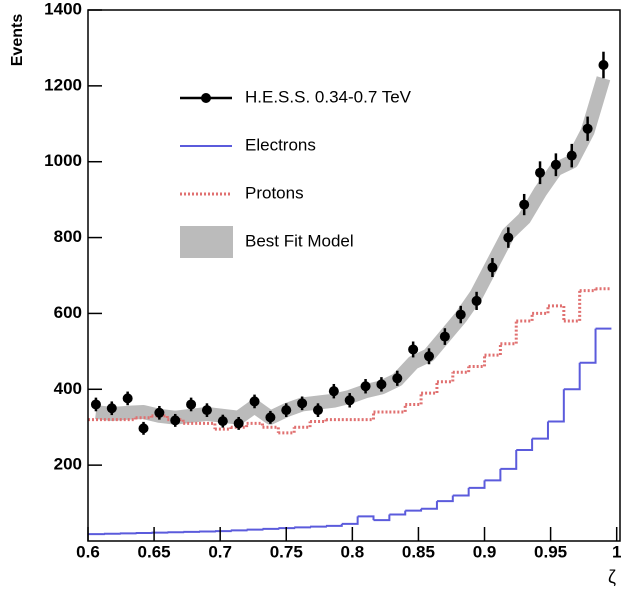  What do you see at coordinates (328, 96) in the screenshot?
I see `legend-label: H.E.S.S. 0.34-0.7 TeV` at bounding box center [328, 96].